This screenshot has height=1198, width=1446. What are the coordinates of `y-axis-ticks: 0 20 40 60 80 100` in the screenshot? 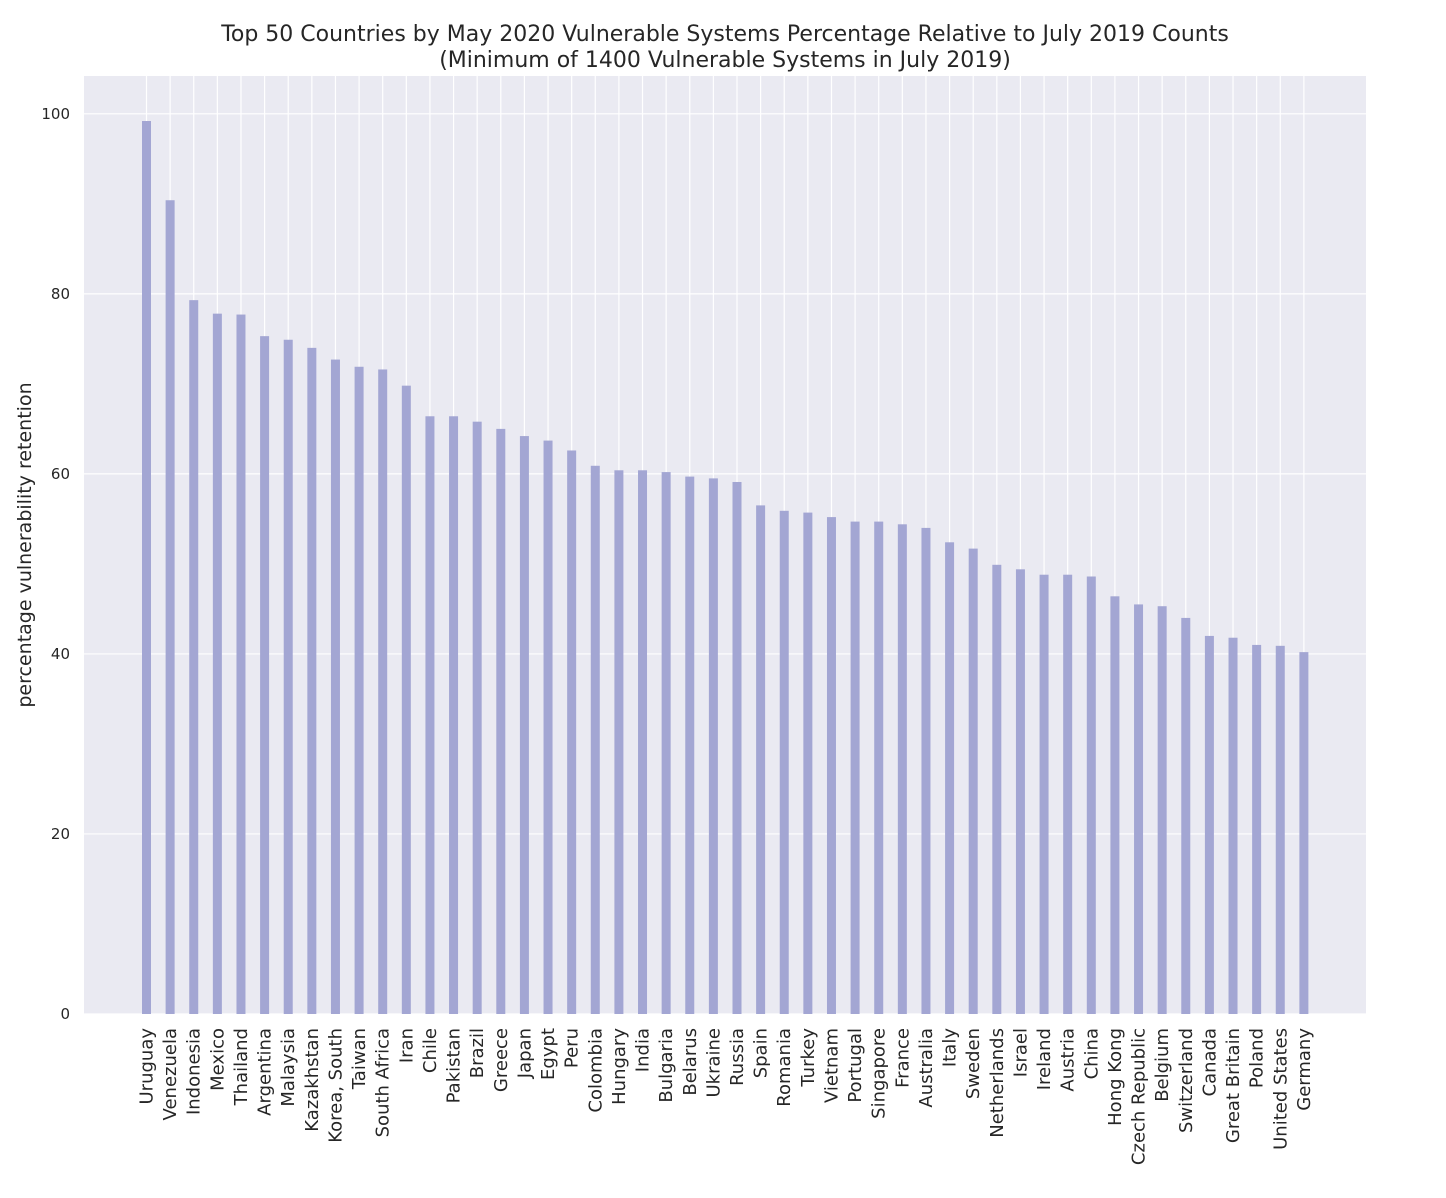 It's located at (55, 564).